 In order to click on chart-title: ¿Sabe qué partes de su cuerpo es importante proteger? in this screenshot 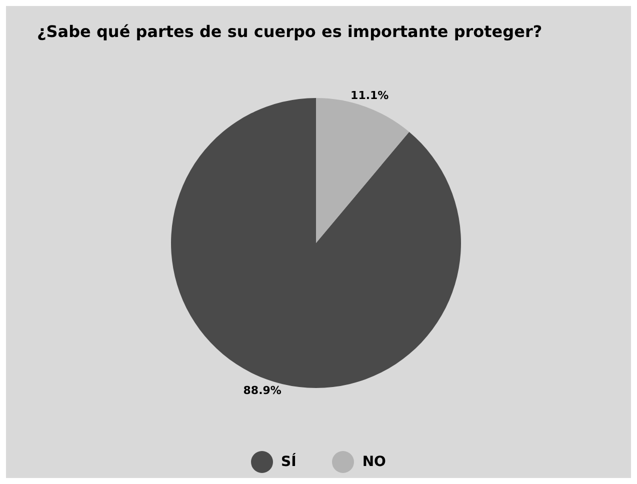, I will do `click(289, 31)`.